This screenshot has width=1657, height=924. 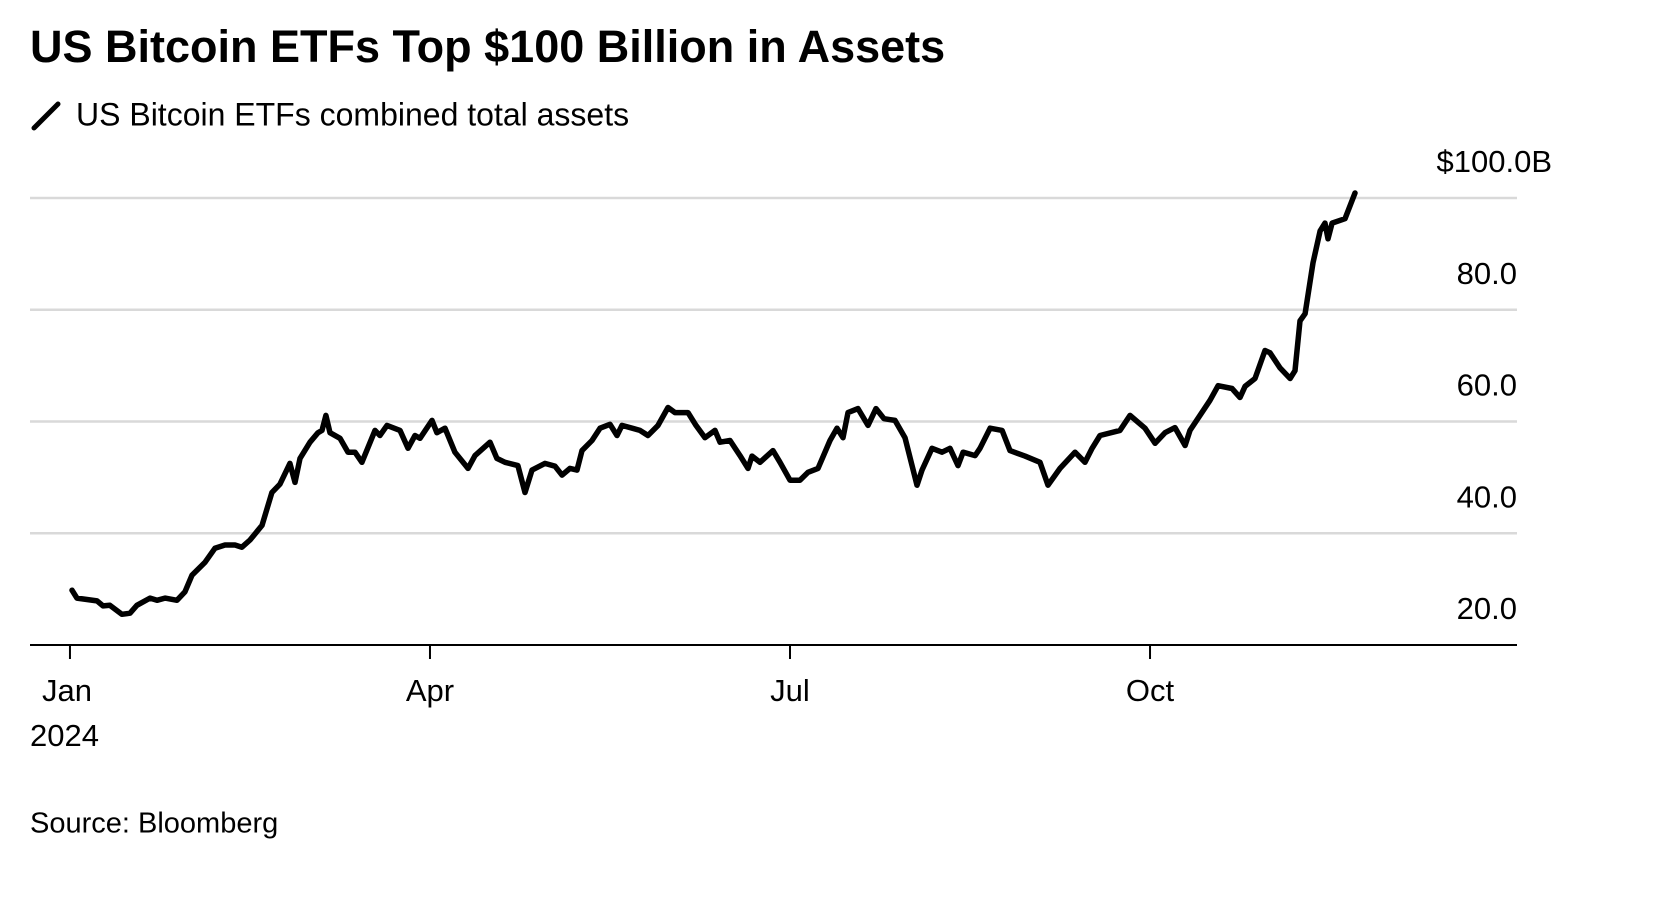 What do you see at coordinates (1487, 273) in the screenshot?
I see `y-tick-label: 80.0` at bounding box center [1487, 273].